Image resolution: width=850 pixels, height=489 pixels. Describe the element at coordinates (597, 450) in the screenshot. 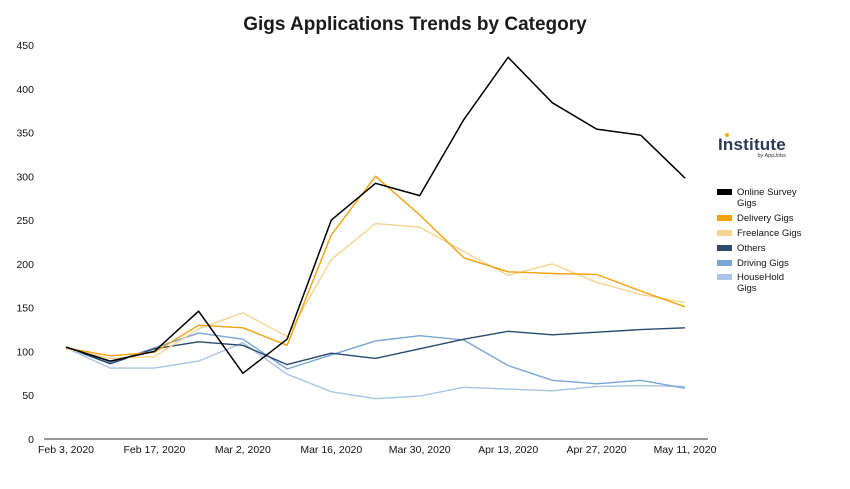

I see `x-tick-label: Apr 27, 2020` at that location.